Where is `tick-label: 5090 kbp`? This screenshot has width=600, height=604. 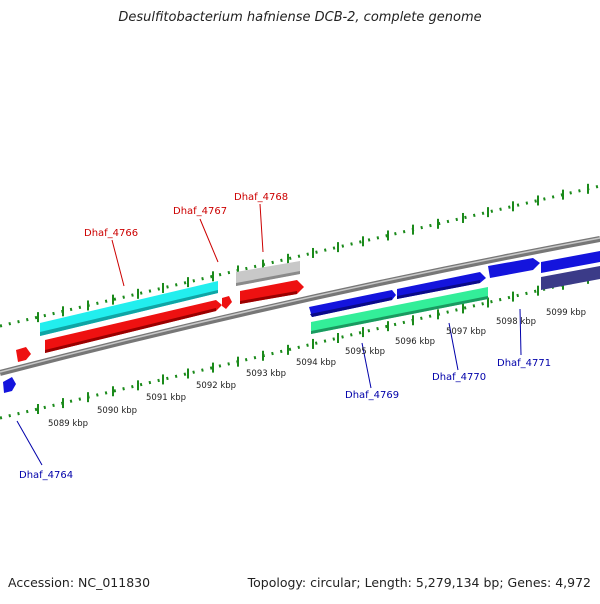
tick-label: 5090 kbp is located at coordinates (117, 411).